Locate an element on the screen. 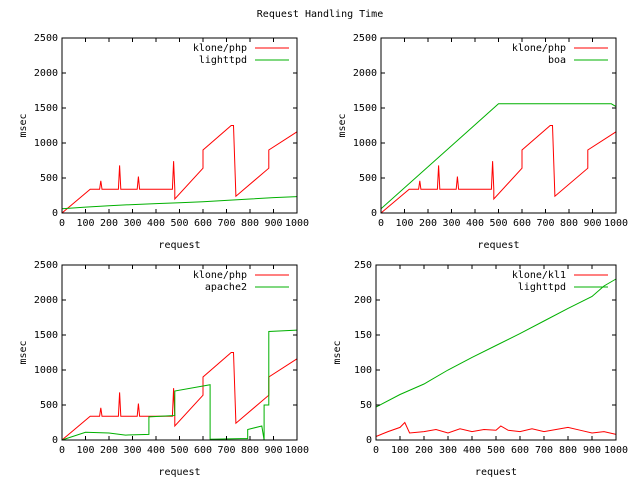  y-tick-label: 250 is located at coordinates (363, 265).